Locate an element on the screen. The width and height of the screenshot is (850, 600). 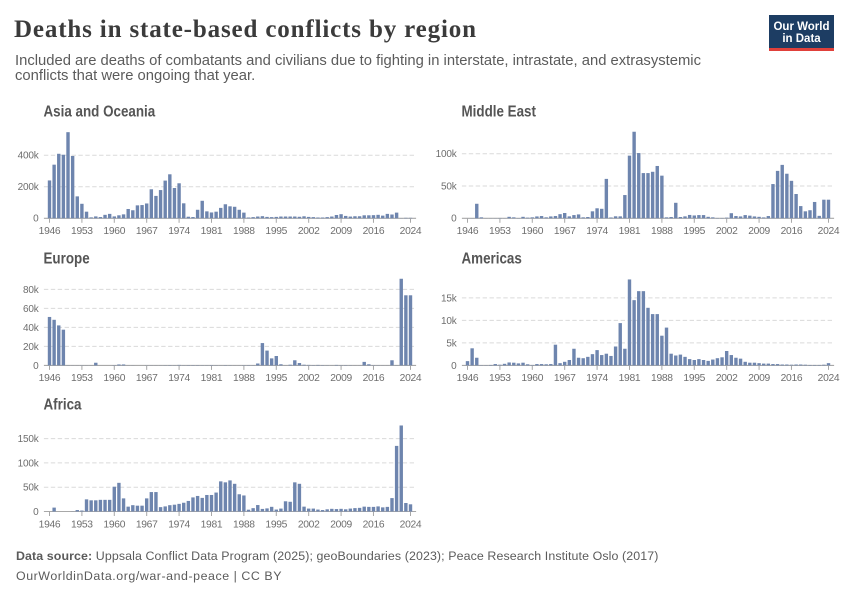
svg-text: 20k is located at coordinates (31, 347).